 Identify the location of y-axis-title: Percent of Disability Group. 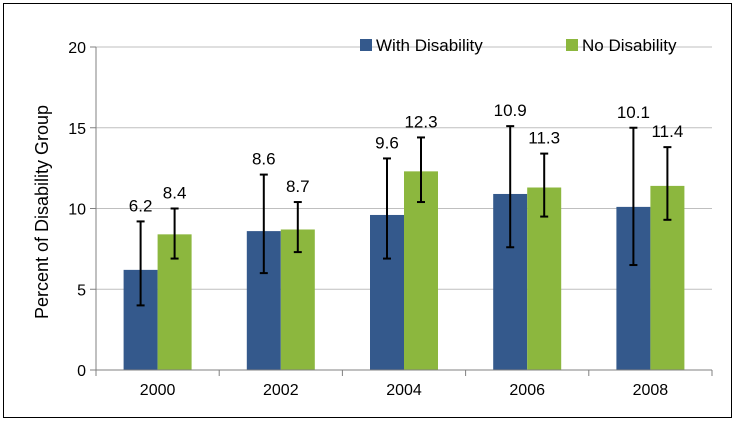
(42, 212).